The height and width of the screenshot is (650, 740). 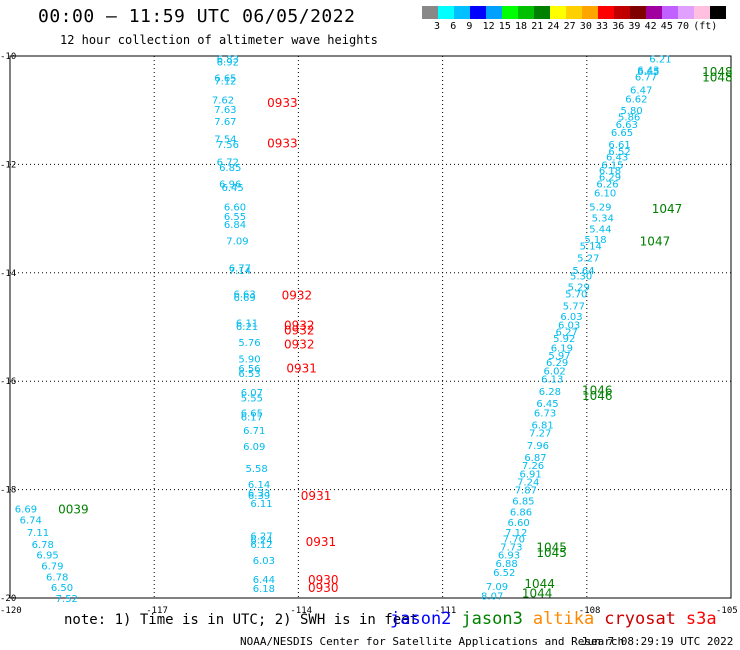 What do you see at coordinates (650, 26) in the screenshot?
I see `scale-label: 42` at bounding box center [650, 26].